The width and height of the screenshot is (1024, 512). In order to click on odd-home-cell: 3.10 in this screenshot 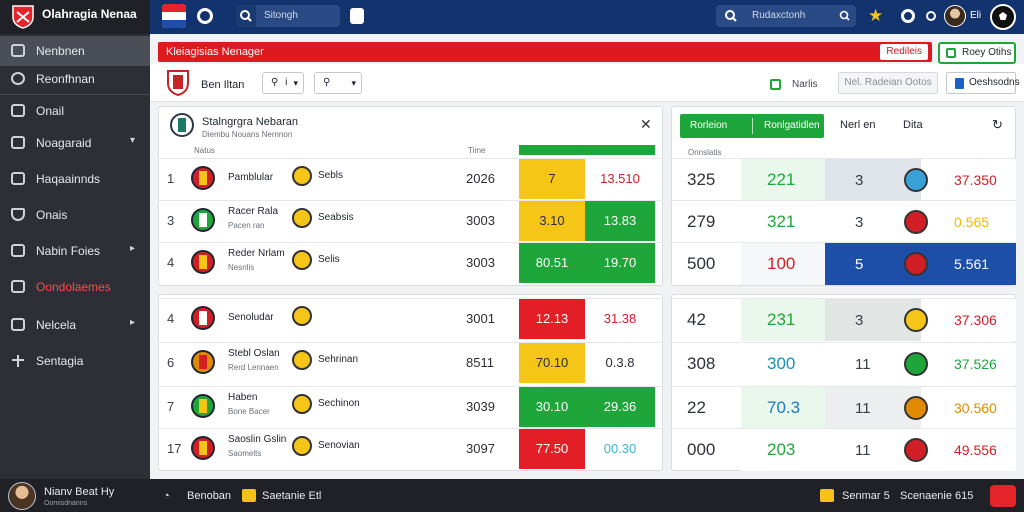, I will do `click(552, 221)`.